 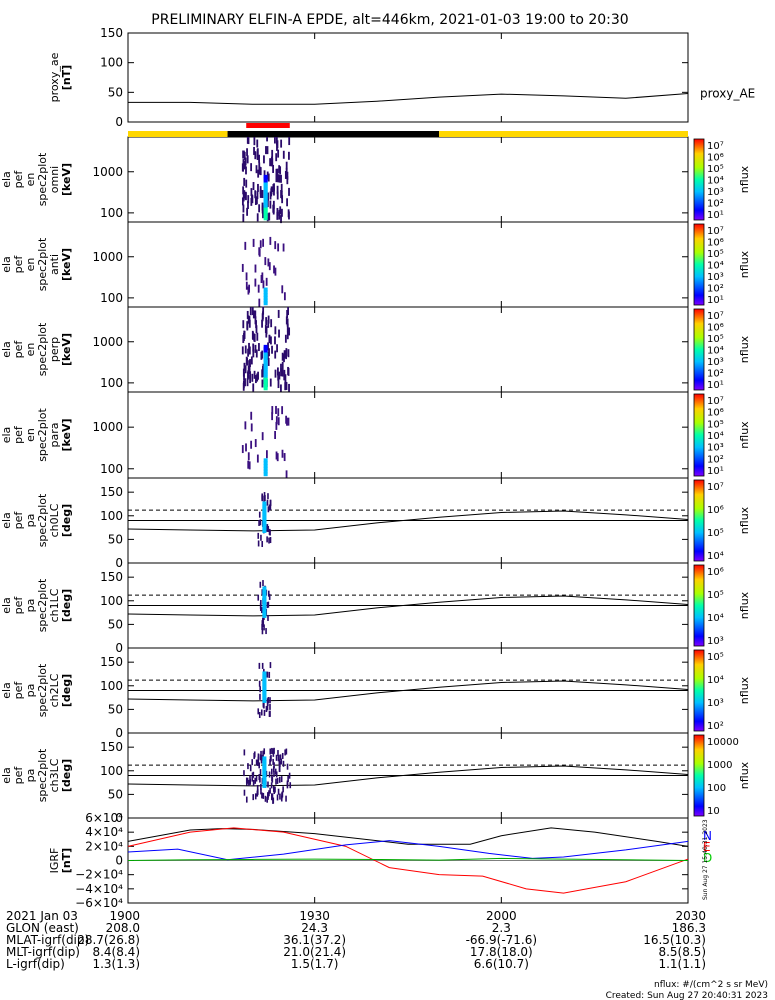 I want to click on ephemeris-value: 1.1(1.1), so click(x=682, y=964).